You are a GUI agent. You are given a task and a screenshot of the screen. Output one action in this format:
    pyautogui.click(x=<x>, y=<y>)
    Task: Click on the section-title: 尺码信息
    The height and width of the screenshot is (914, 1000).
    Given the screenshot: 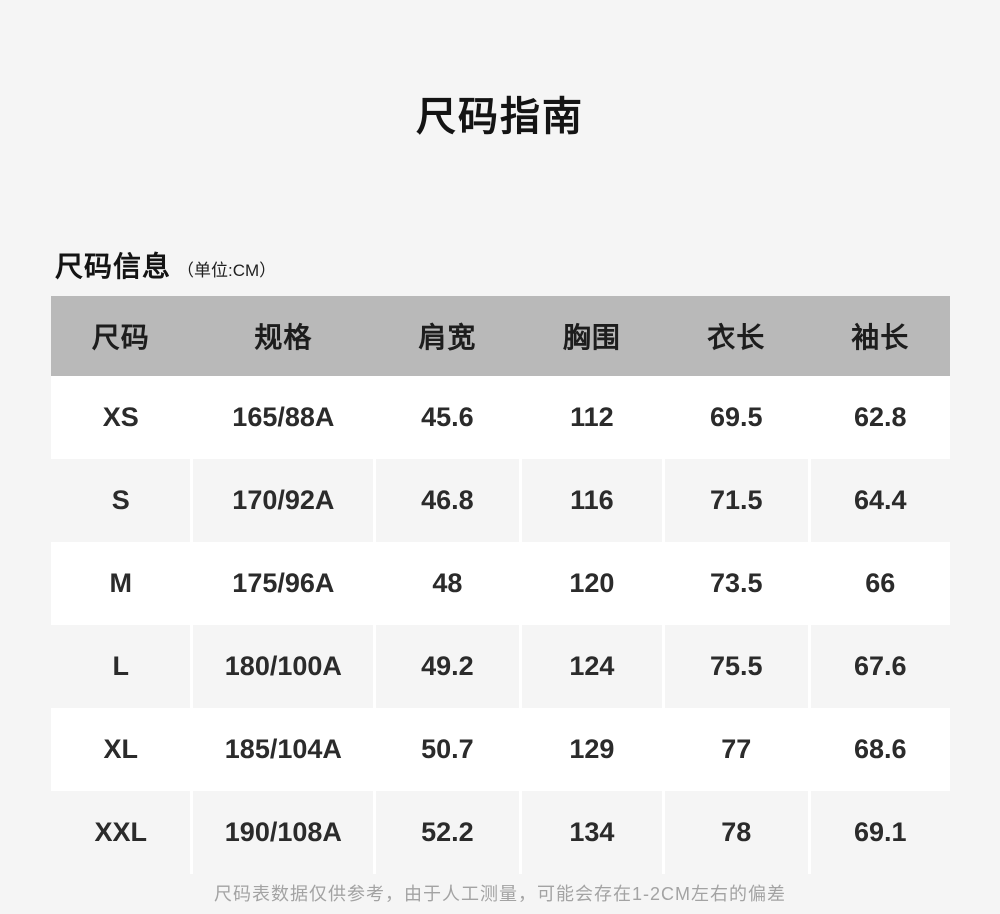 What is the action you would take?
    pyautogui.click(x=113, y=266)
    